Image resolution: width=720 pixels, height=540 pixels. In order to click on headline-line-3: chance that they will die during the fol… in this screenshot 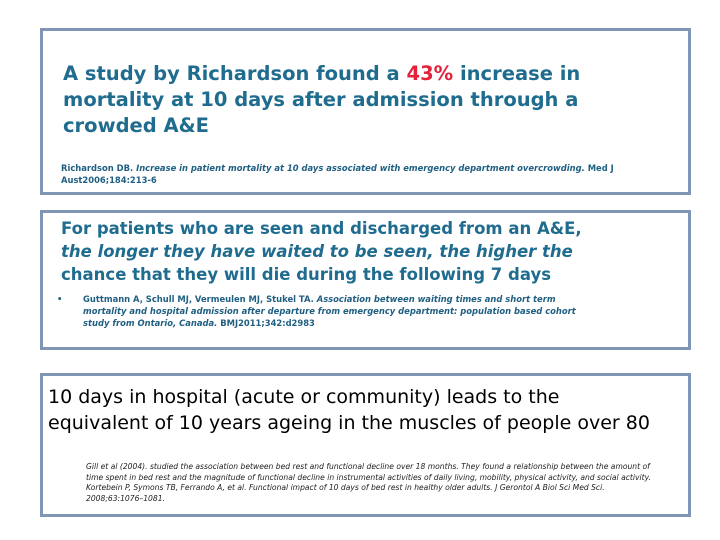, I will do `click(306, 274)`.